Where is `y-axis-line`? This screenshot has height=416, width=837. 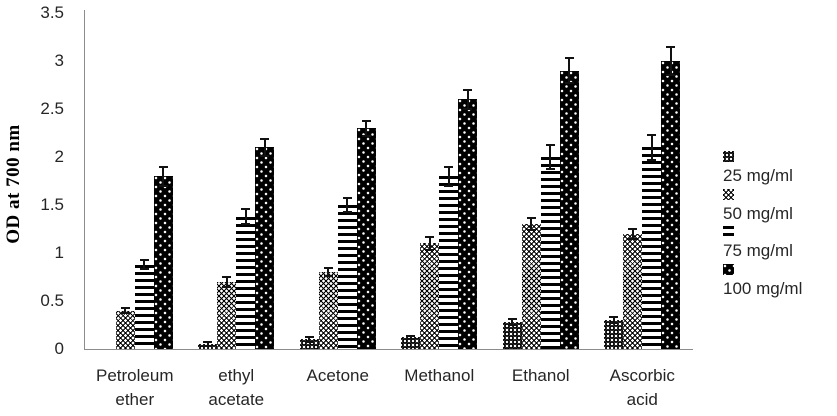
y-axis-line is located at coordinates (84, 180).